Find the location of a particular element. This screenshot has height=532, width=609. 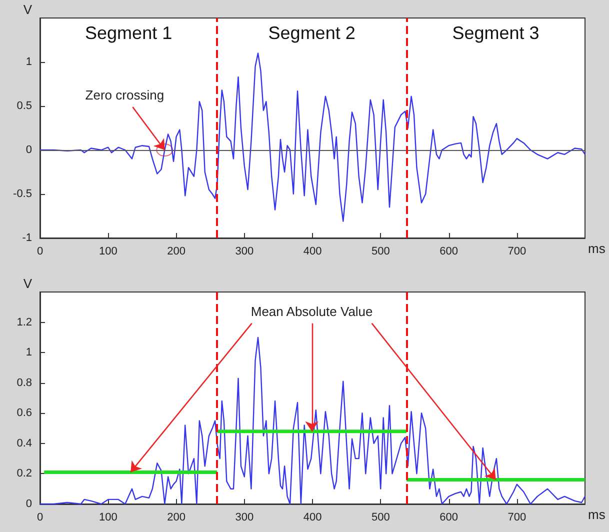

y-tick-label: 0.4 is located at coordinates (24, 443).